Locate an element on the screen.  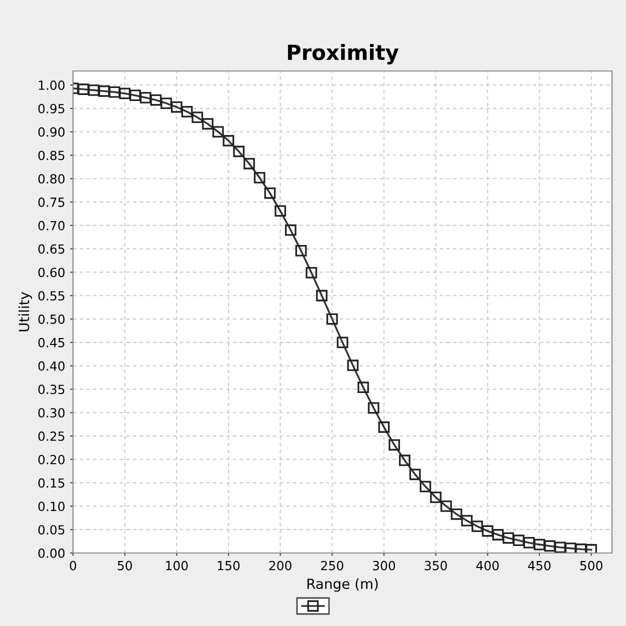
y-tick-label: 0.20 is located at coordinates (51, 459).